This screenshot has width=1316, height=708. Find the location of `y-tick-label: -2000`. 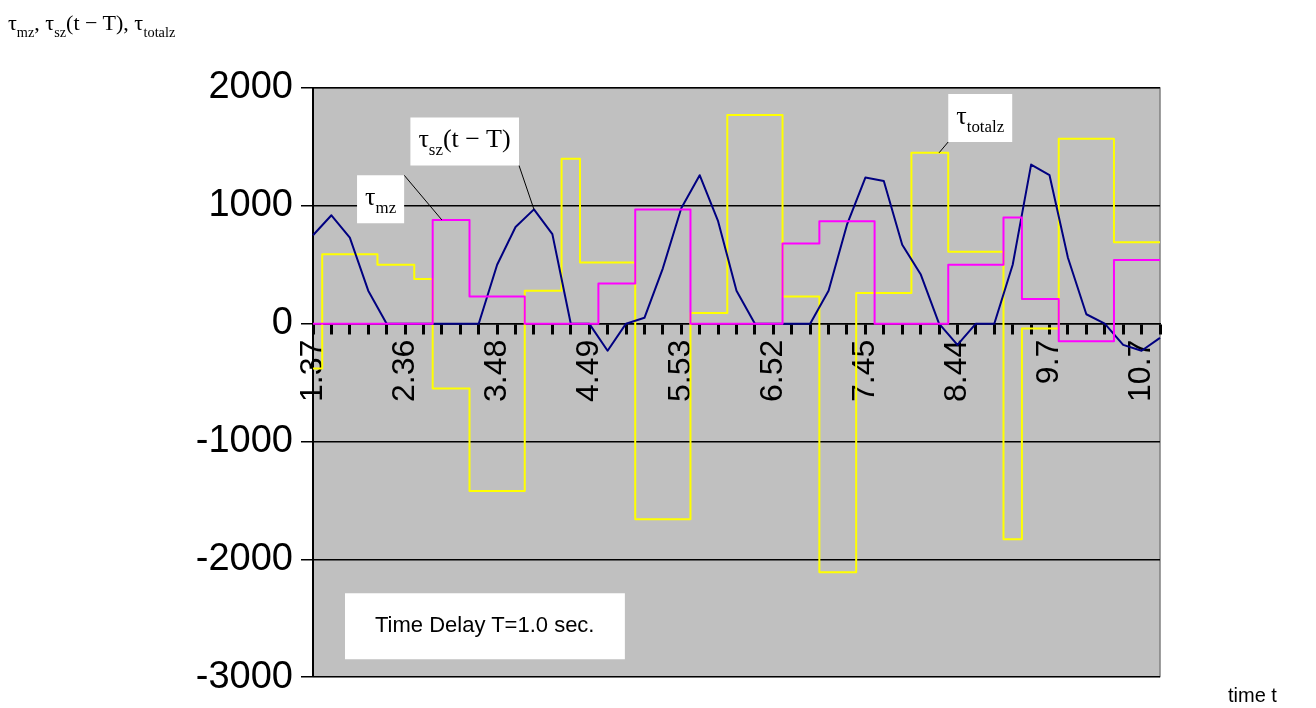

y-tick-label: -2000 is located at coordinates (244, 556).